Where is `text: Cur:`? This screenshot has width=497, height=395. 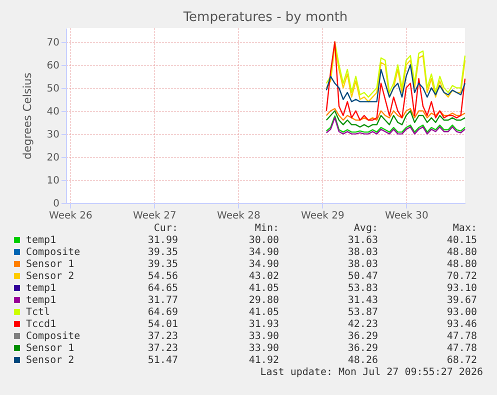
text: Cur: is located at coordinates (166, 228).